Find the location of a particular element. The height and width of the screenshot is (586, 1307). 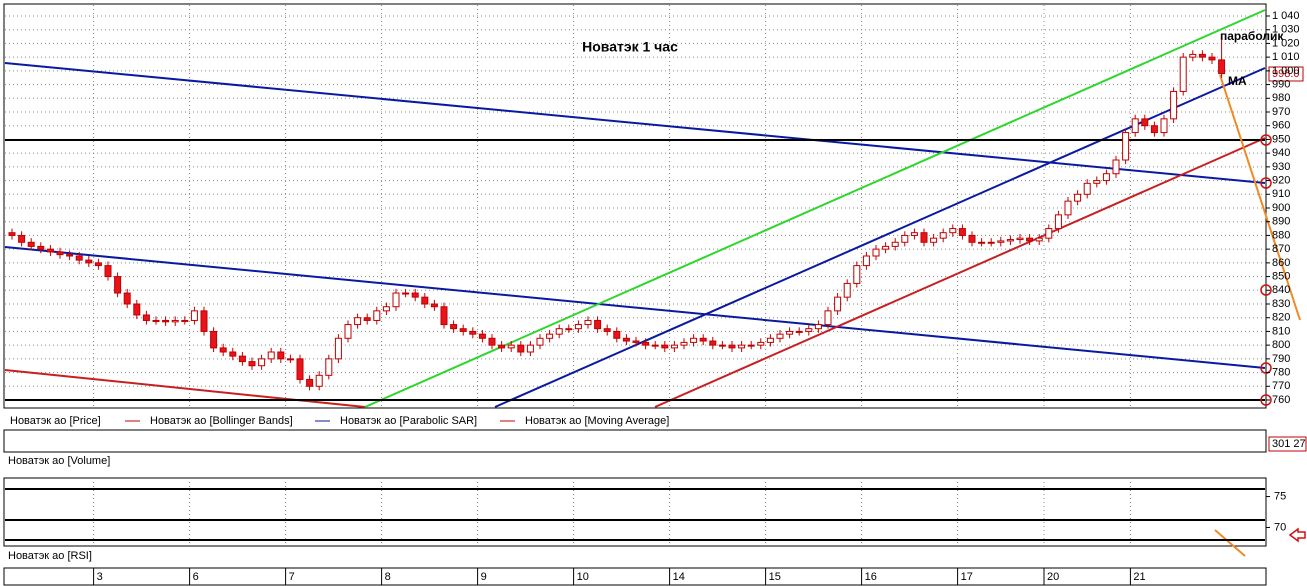

y-tick-label: 920 is located at coordinates (1281, 180).